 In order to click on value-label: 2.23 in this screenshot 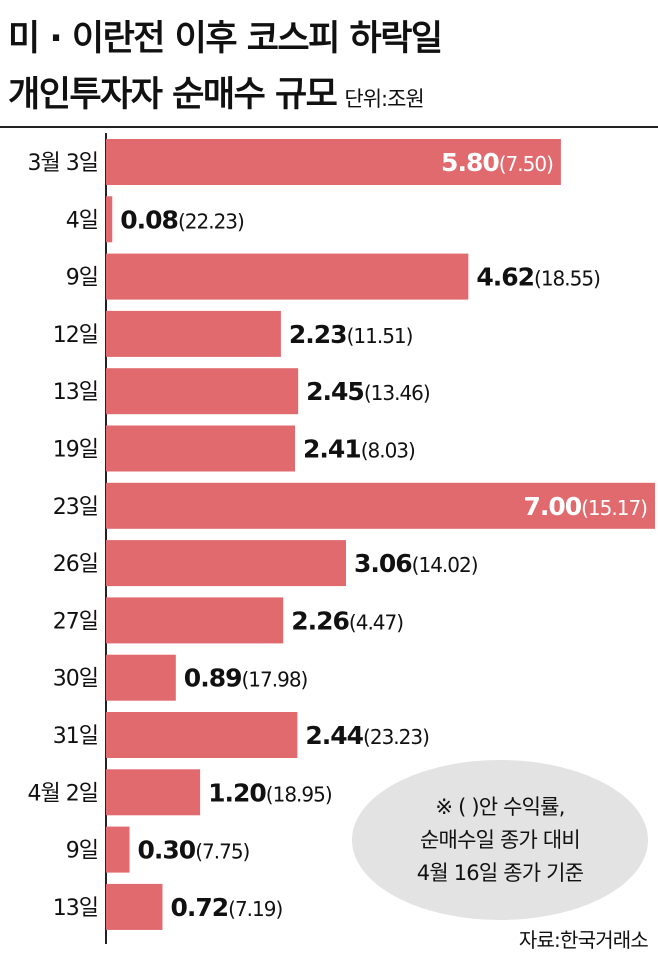, I will do `click(318, 334)`.